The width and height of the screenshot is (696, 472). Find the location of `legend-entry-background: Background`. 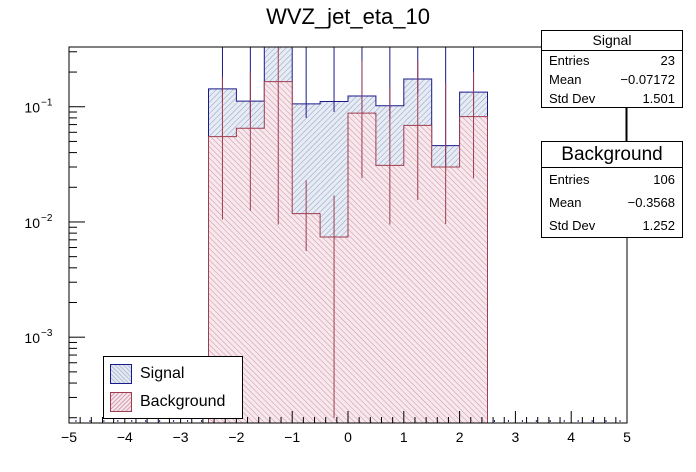

legend-entry-background: Background is located at coordinates (167, 402).